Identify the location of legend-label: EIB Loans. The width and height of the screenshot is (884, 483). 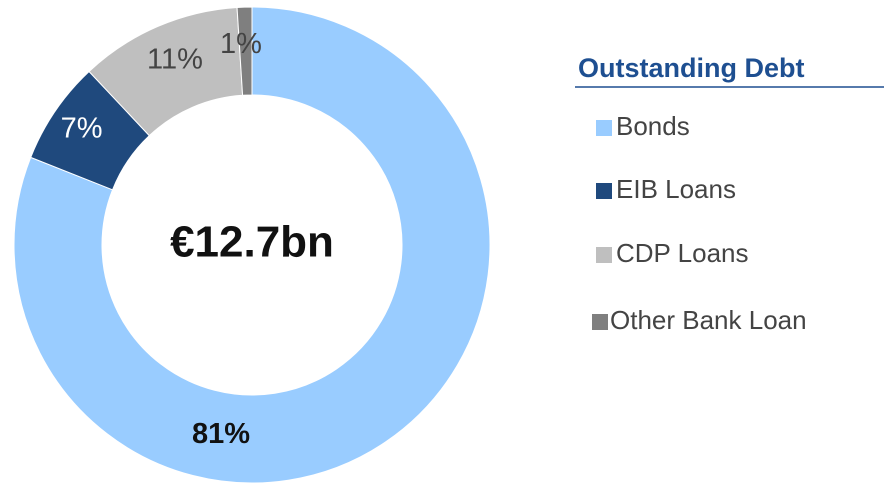
(676, 189).